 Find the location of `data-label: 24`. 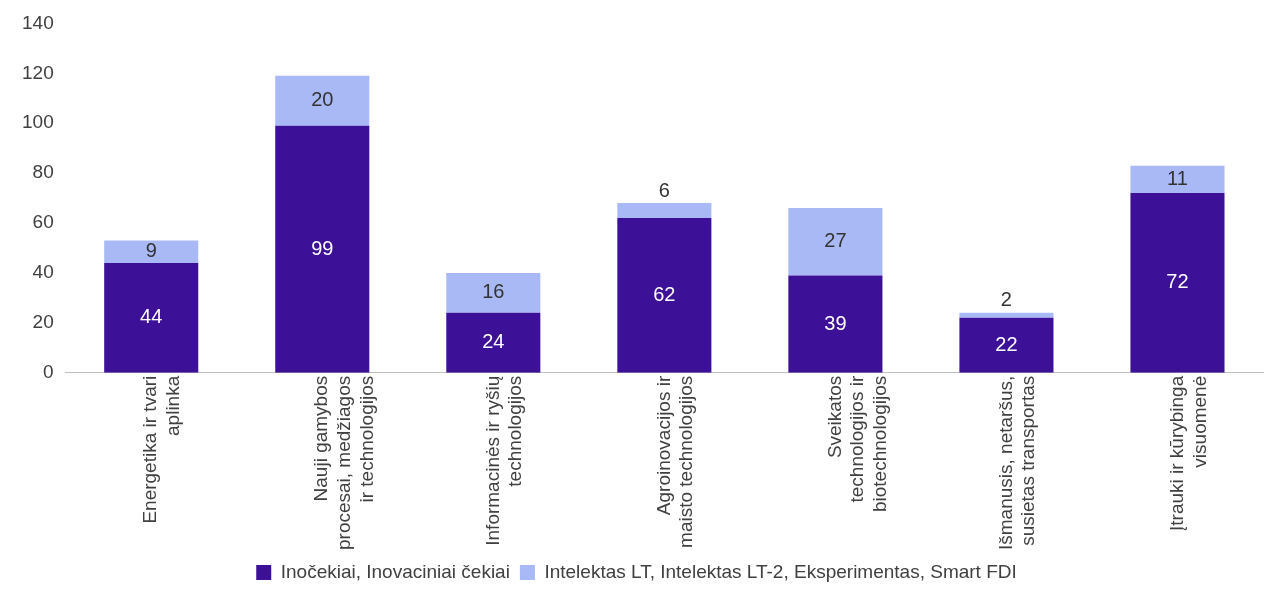

data-label: 24 is located at coordinates (493, 341).